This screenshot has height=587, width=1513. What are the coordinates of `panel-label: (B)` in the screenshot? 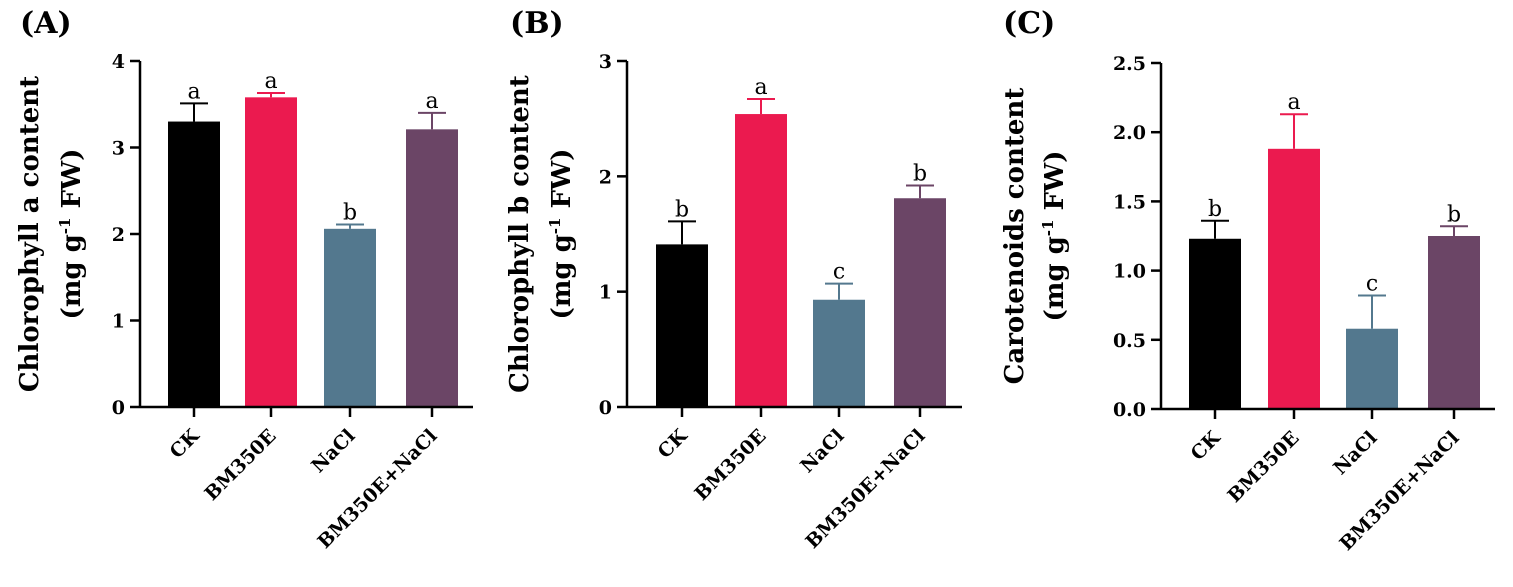 It's located at (537, 23).